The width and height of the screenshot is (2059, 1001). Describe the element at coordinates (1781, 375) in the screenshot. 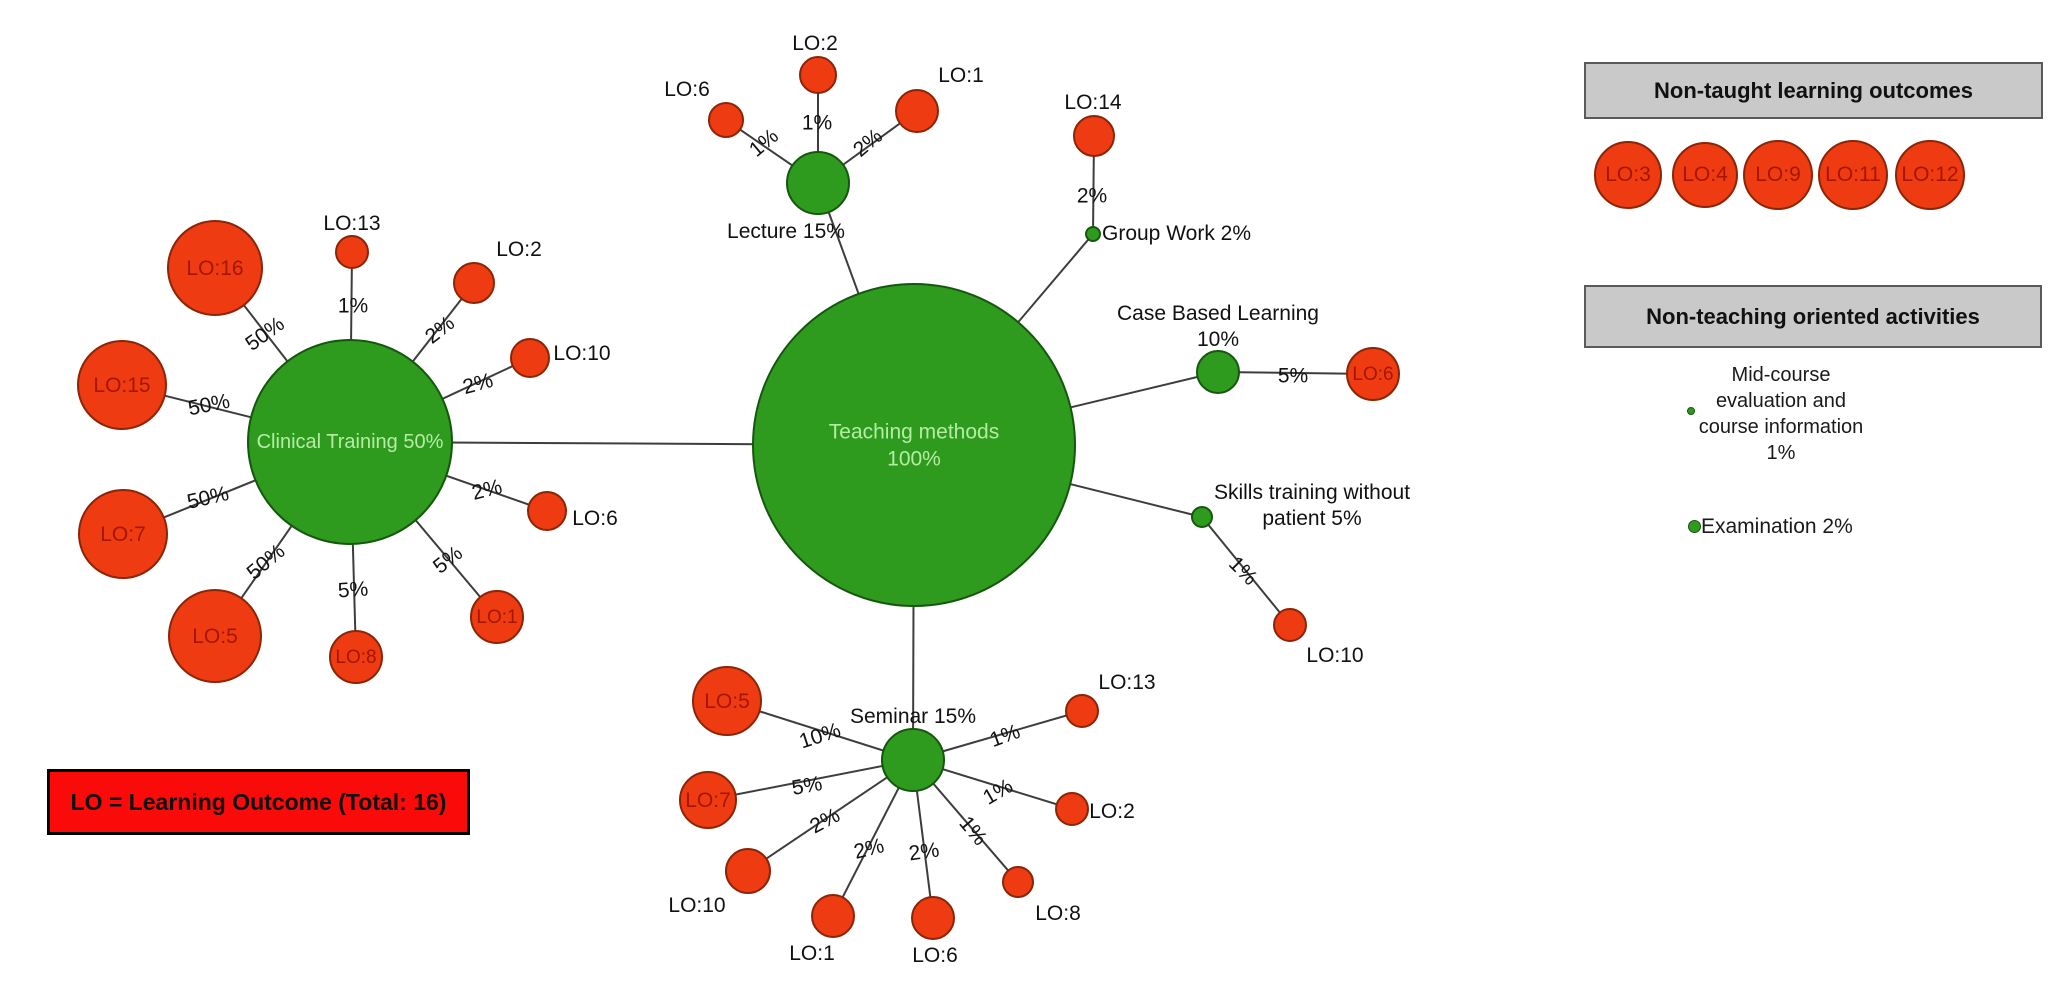

I see `mid-course-line: Mid-course` at that location.